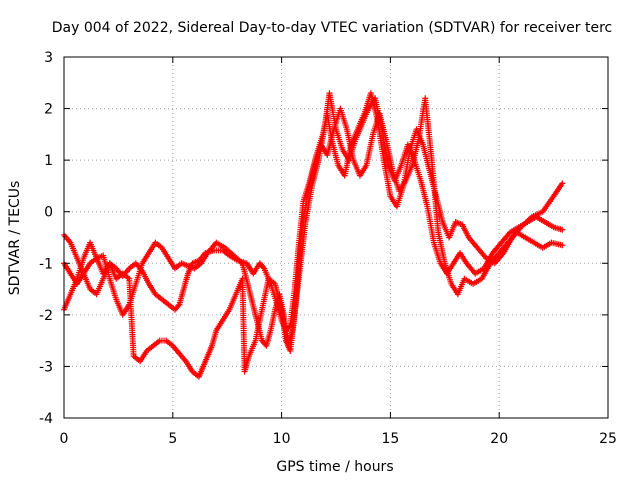 This screenshot has height=480, width=640. I want to click on x-tick-label: 5, so click(172, 439).